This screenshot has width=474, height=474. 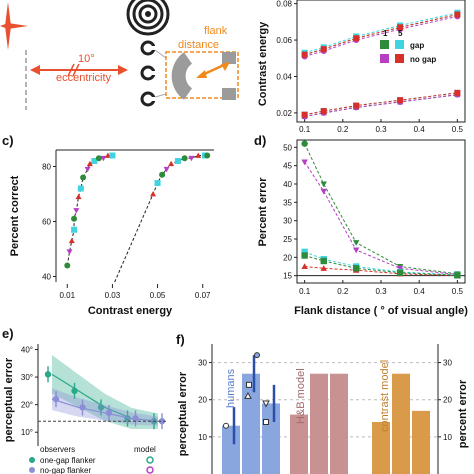 I want to click on panel-b-xtick-label: 0.5, so click(x=458, y=129).